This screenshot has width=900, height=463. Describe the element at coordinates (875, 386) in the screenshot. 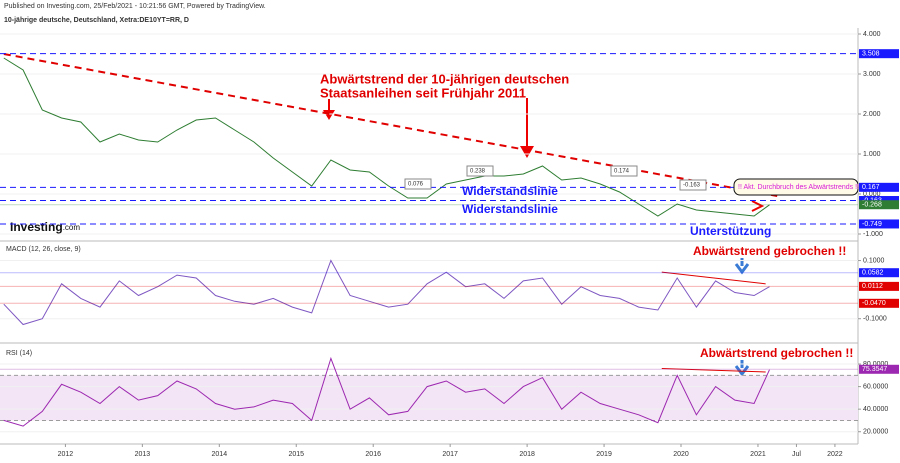

I see `y-tick-label: 60.0000` at that location.